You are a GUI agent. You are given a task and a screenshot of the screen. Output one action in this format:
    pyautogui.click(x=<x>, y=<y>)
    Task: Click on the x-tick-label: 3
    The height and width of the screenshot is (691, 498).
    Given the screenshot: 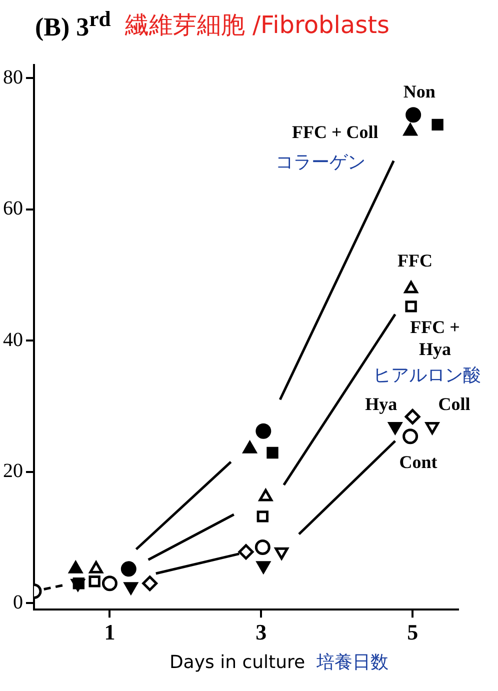 What is the action you would take?
    pyautogui.click(x=261, y=631)
    